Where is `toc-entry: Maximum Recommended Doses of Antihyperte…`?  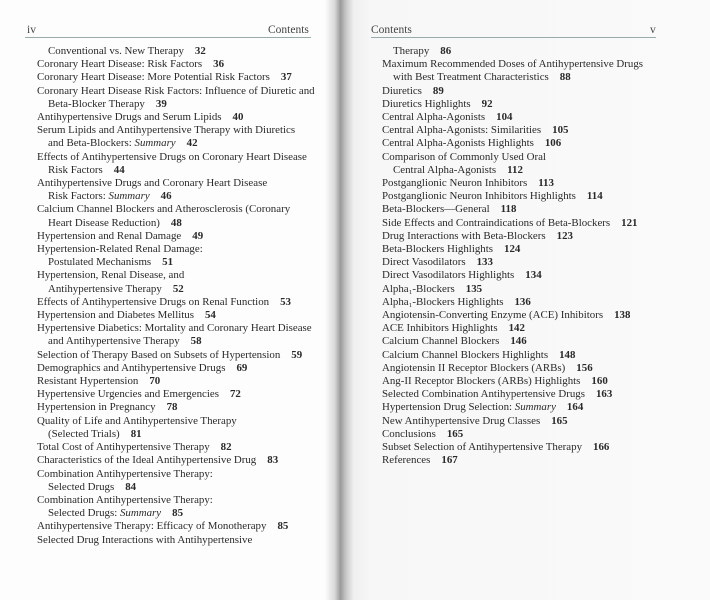 toc-entry: Maximum Recommended Doses of Antihyperte… is located at coordinates (512, 71).